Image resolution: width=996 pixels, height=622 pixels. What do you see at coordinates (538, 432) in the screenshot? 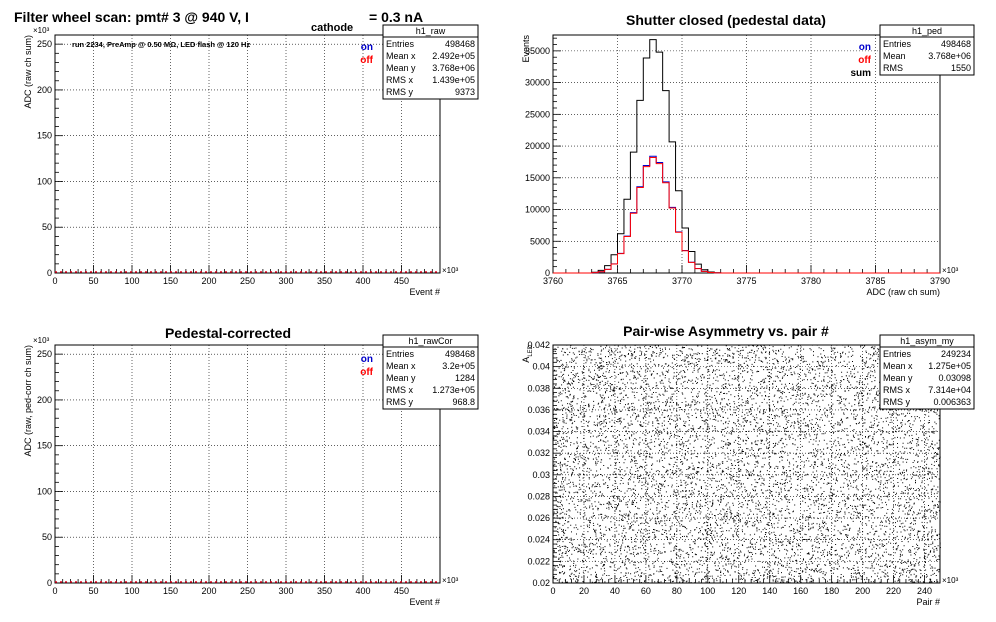
I see `y-tick-label: 0.034` at bounding box center [538, 432].